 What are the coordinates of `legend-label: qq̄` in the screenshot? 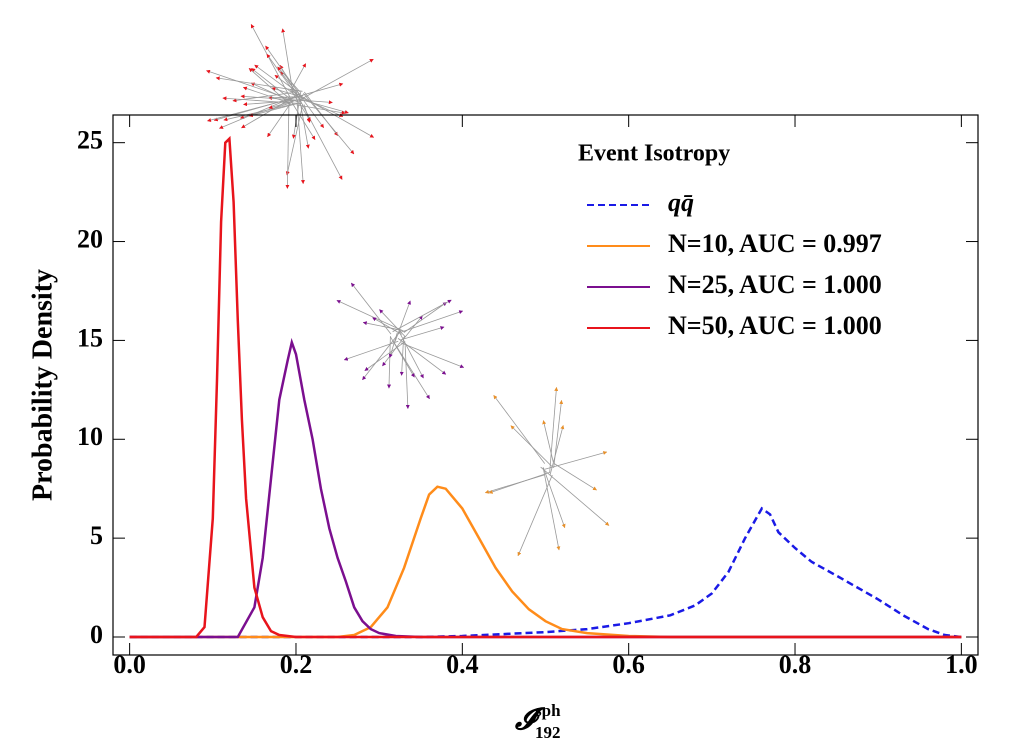 It's located at (681, 202).